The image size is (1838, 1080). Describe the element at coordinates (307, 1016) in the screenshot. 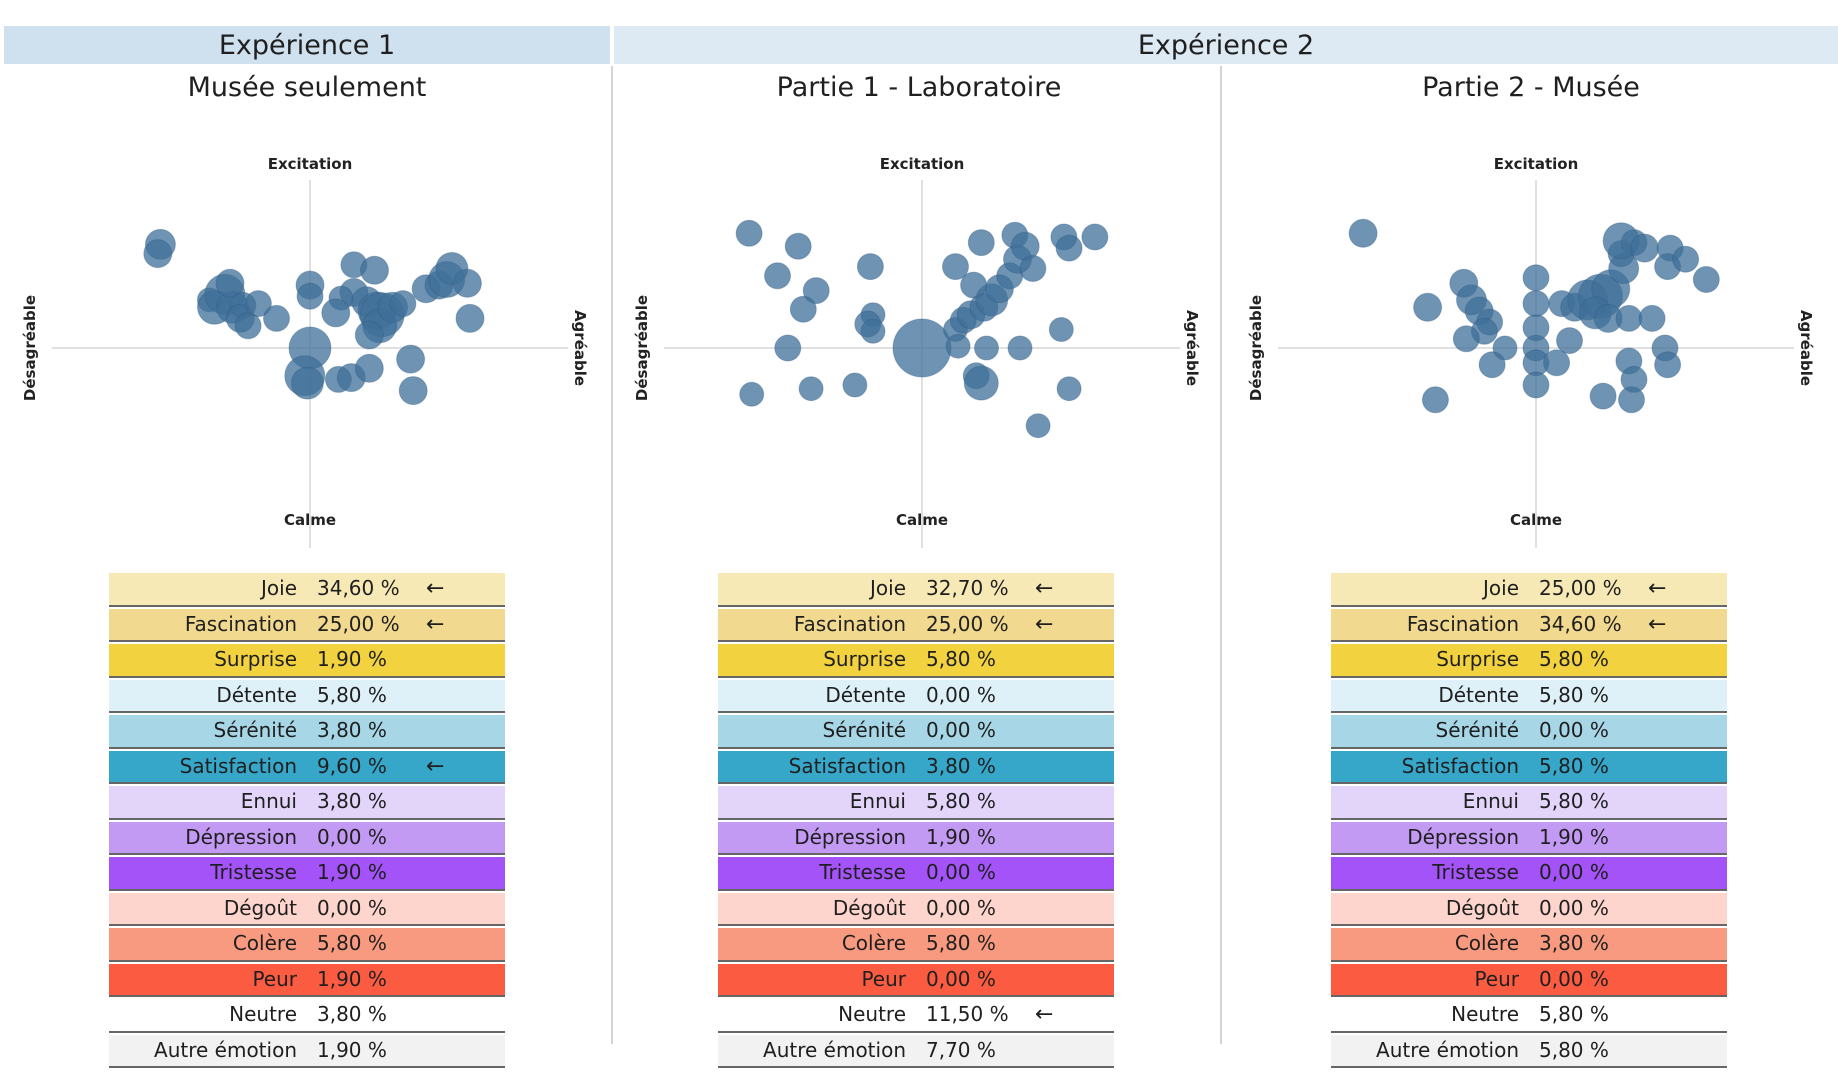

I see `emotion-row-neutre: Neutre 3,80 %` at that location.